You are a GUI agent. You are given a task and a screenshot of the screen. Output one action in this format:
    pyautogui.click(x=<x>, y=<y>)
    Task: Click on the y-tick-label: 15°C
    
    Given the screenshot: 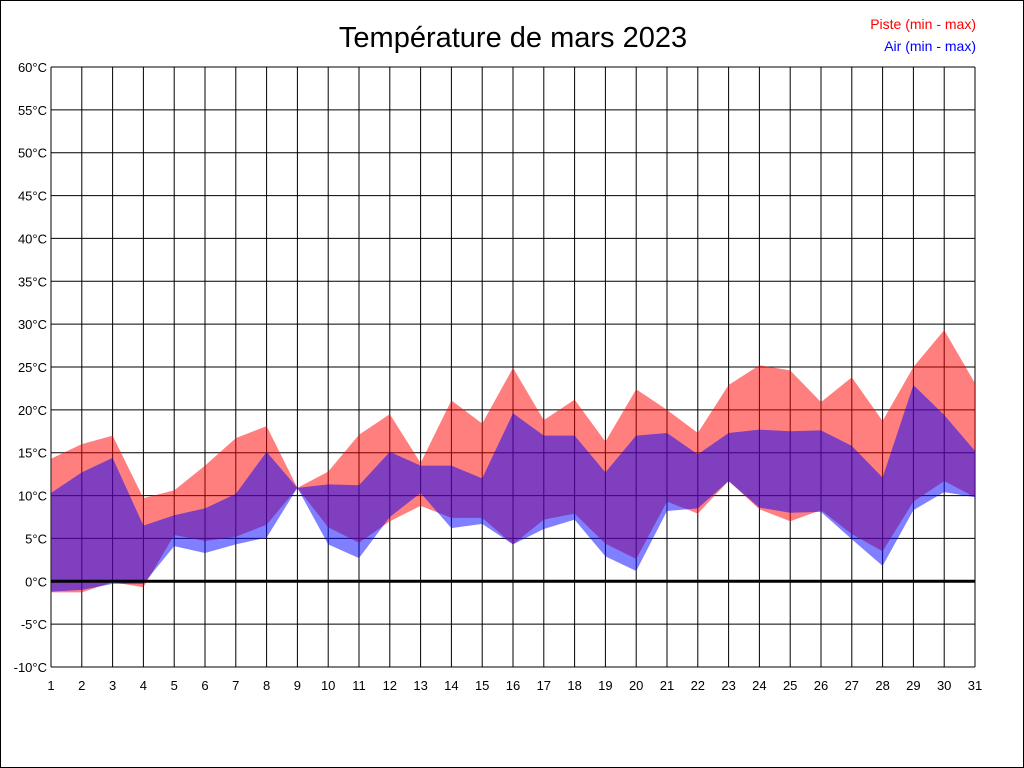 What is the action you would take?
    pyautogui.click(x=32, y=453)
    